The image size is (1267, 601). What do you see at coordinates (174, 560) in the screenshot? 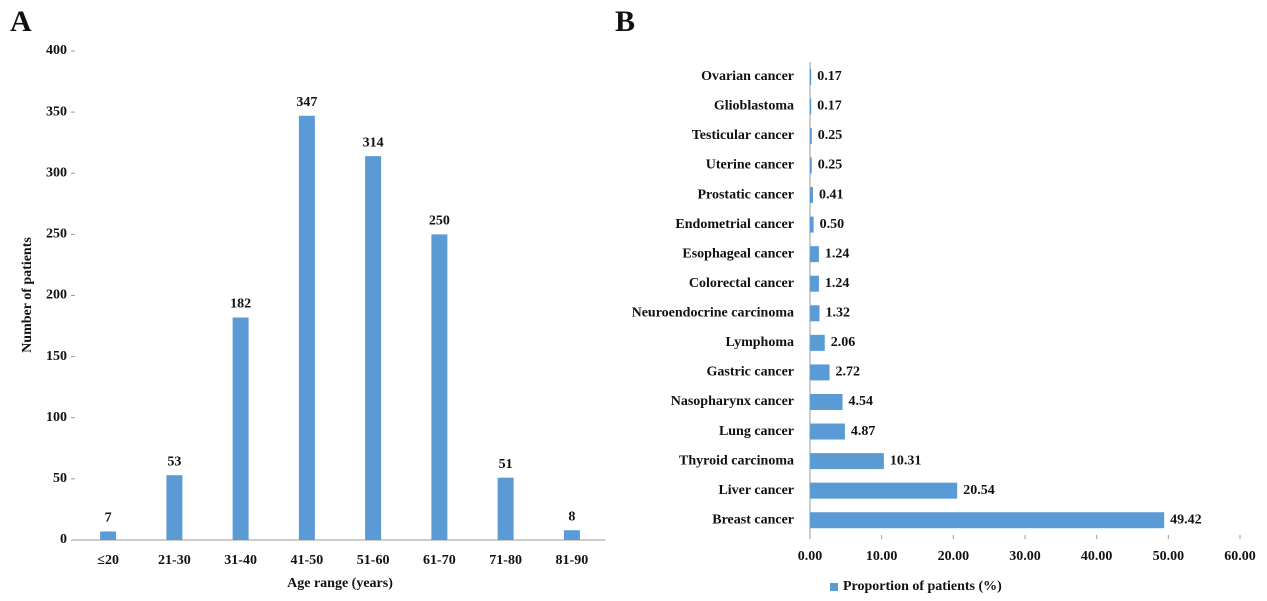
I see `x-tick-label: 21-30` at bounding box center [174, 560].